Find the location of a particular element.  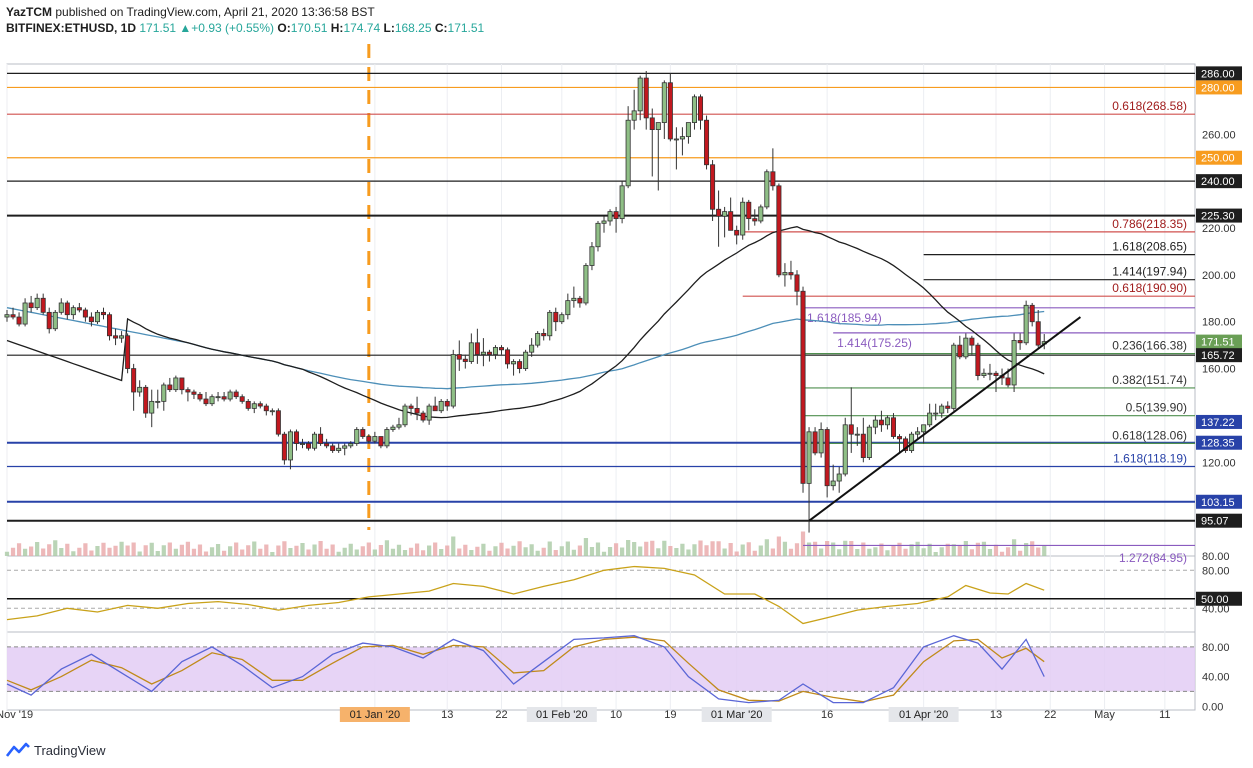

date-tag-bg is located at coordinates (736, 714).